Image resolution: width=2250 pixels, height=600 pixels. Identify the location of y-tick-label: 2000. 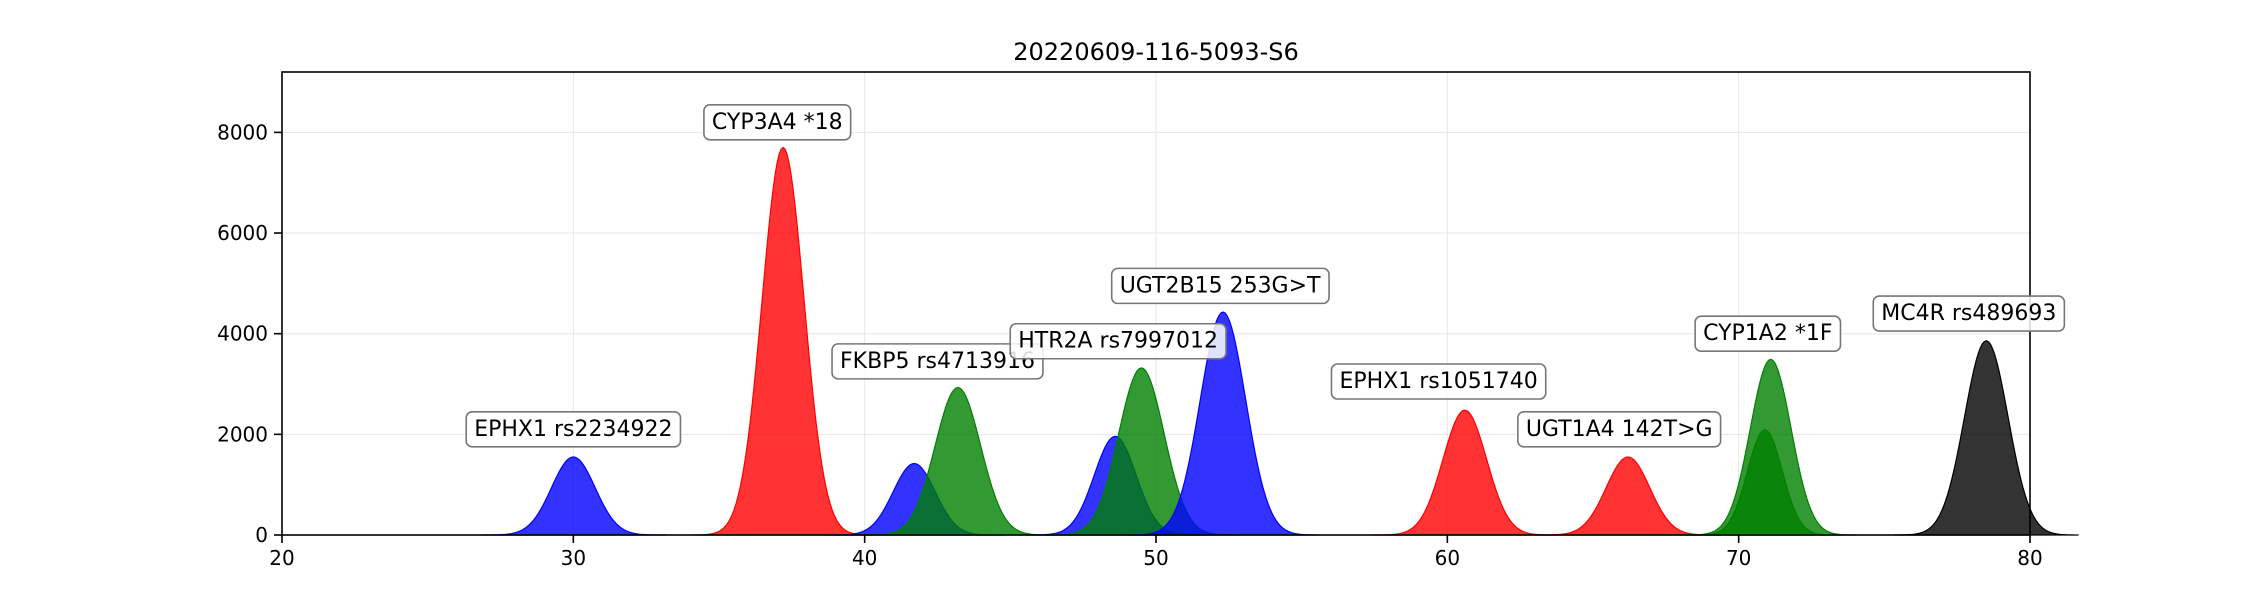
(242, 434).